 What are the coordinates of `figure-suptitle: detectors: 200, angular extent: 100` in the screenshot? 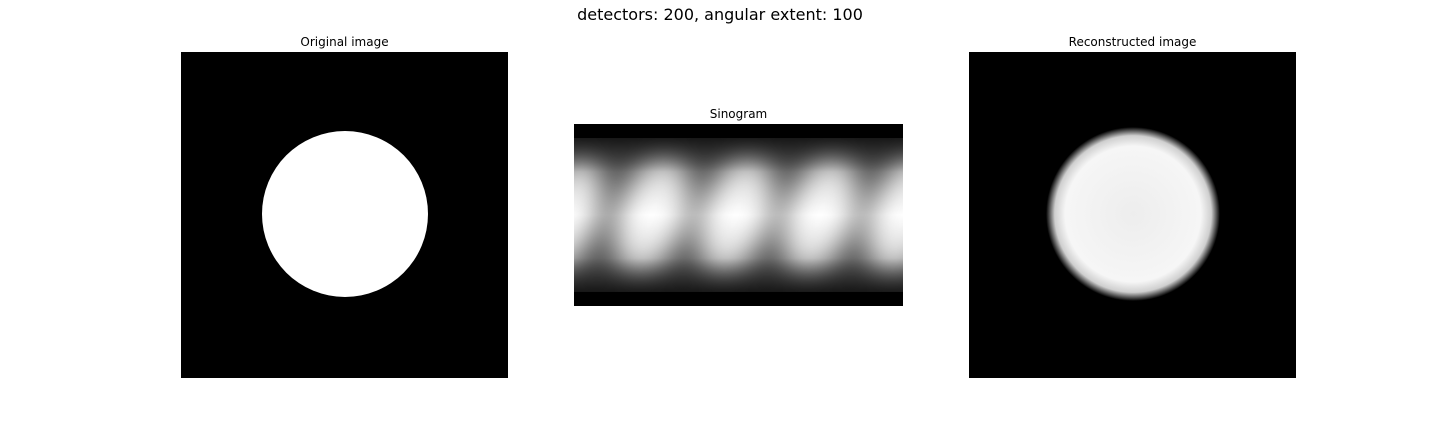 It's located at (720, 14).